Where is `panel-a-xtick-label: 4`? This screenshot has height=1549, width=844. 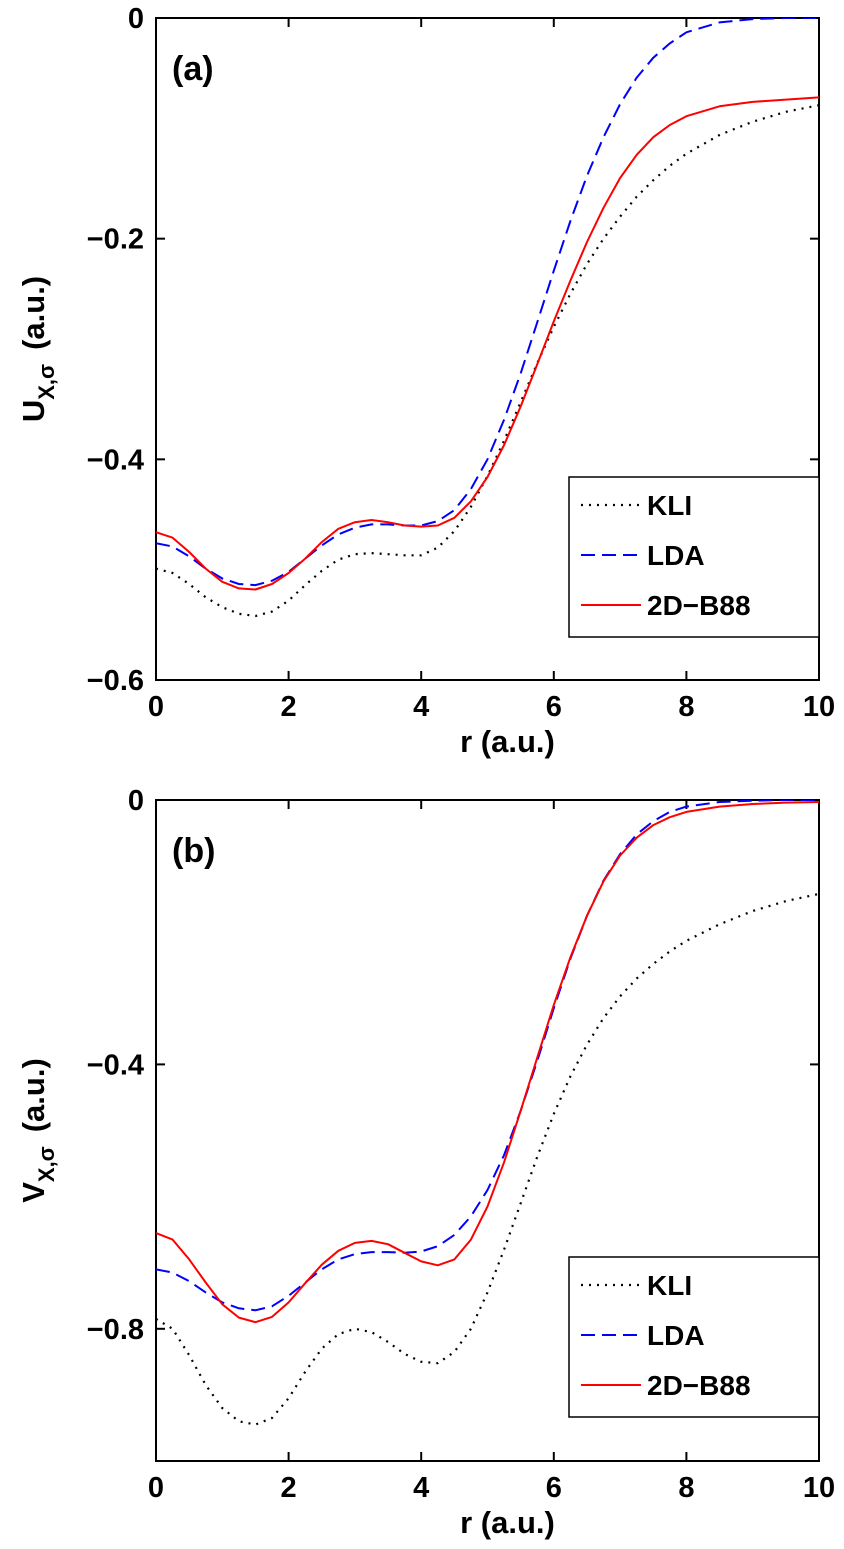
panel-a-xtick-label: 4 is located at coordinates (421, 707).